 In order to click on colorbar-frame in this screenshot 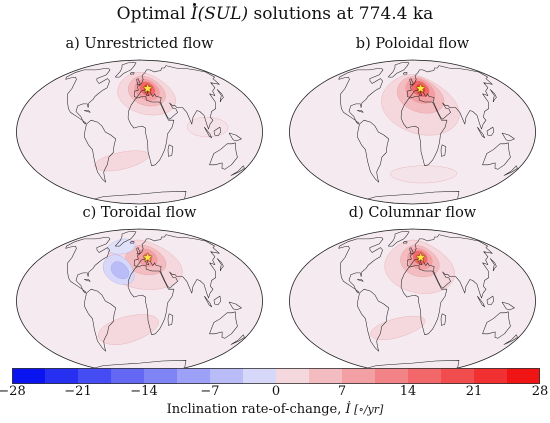, I will do `click(276, 376)`.